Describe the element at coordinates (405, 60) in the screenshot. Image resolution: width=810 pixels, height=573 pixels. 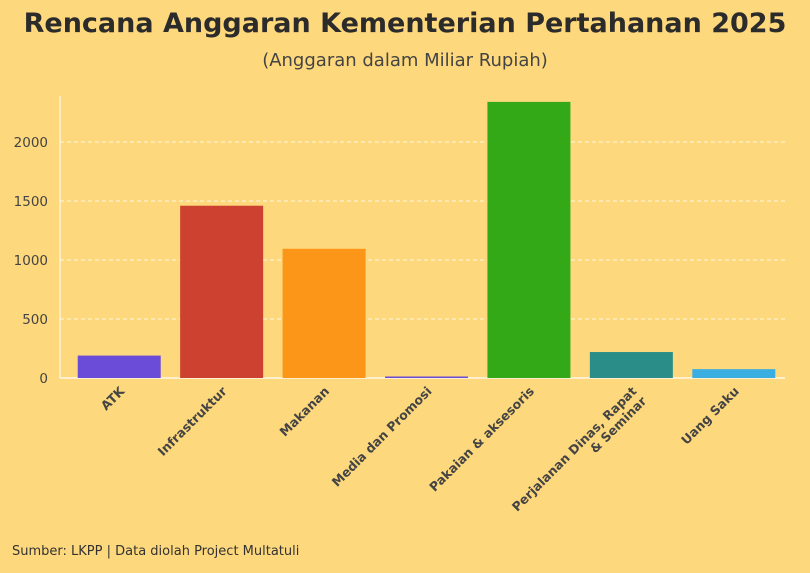
I see `chart-subtitle: (Anggaran dalam Miliar Rupiah)` at that location.